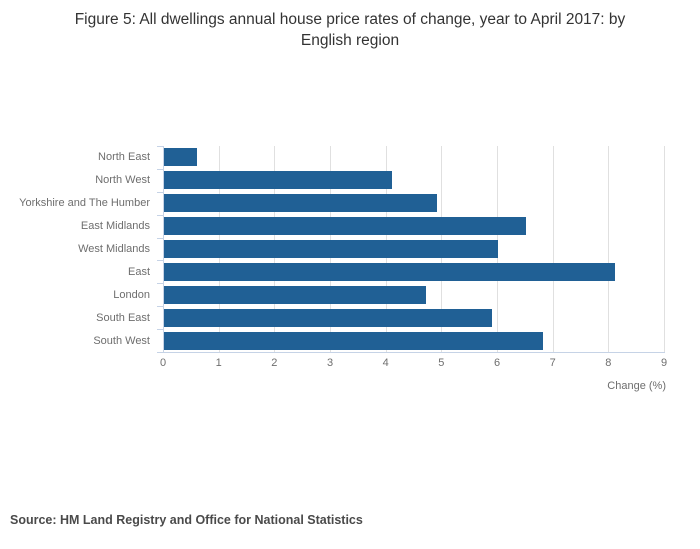 This screenshot has height=549, width=700. What do you see at coordinates (664, 363) in the screenshot?
I see `x-tick-label: 9` at bounding box center [664, 363].